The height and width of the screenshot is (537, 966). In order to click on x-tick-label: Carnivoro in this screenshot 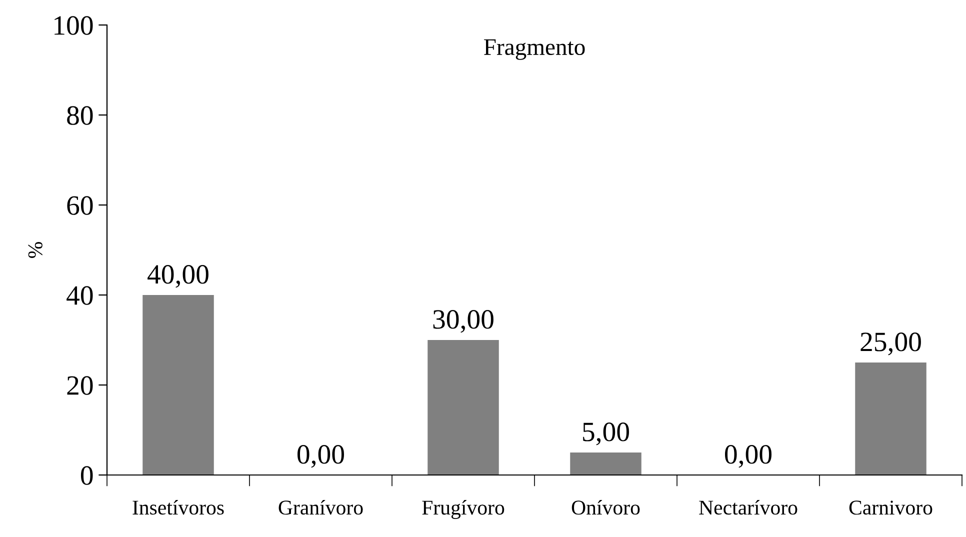, I will do `click(890, 507)`.